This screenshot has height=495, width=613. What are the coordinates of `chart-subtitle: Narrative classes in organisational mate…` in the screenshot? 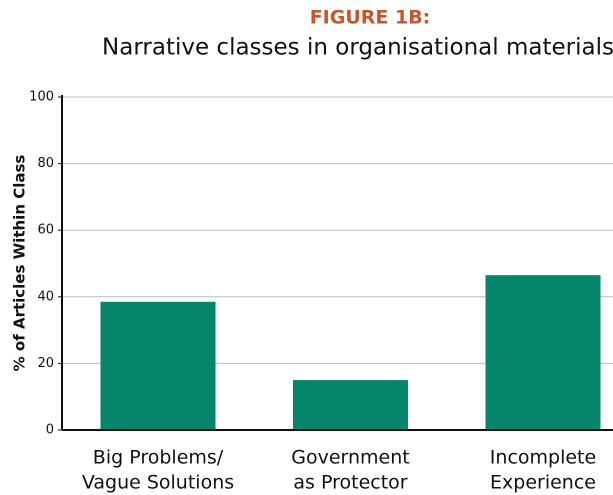 It's located at (357, 48).